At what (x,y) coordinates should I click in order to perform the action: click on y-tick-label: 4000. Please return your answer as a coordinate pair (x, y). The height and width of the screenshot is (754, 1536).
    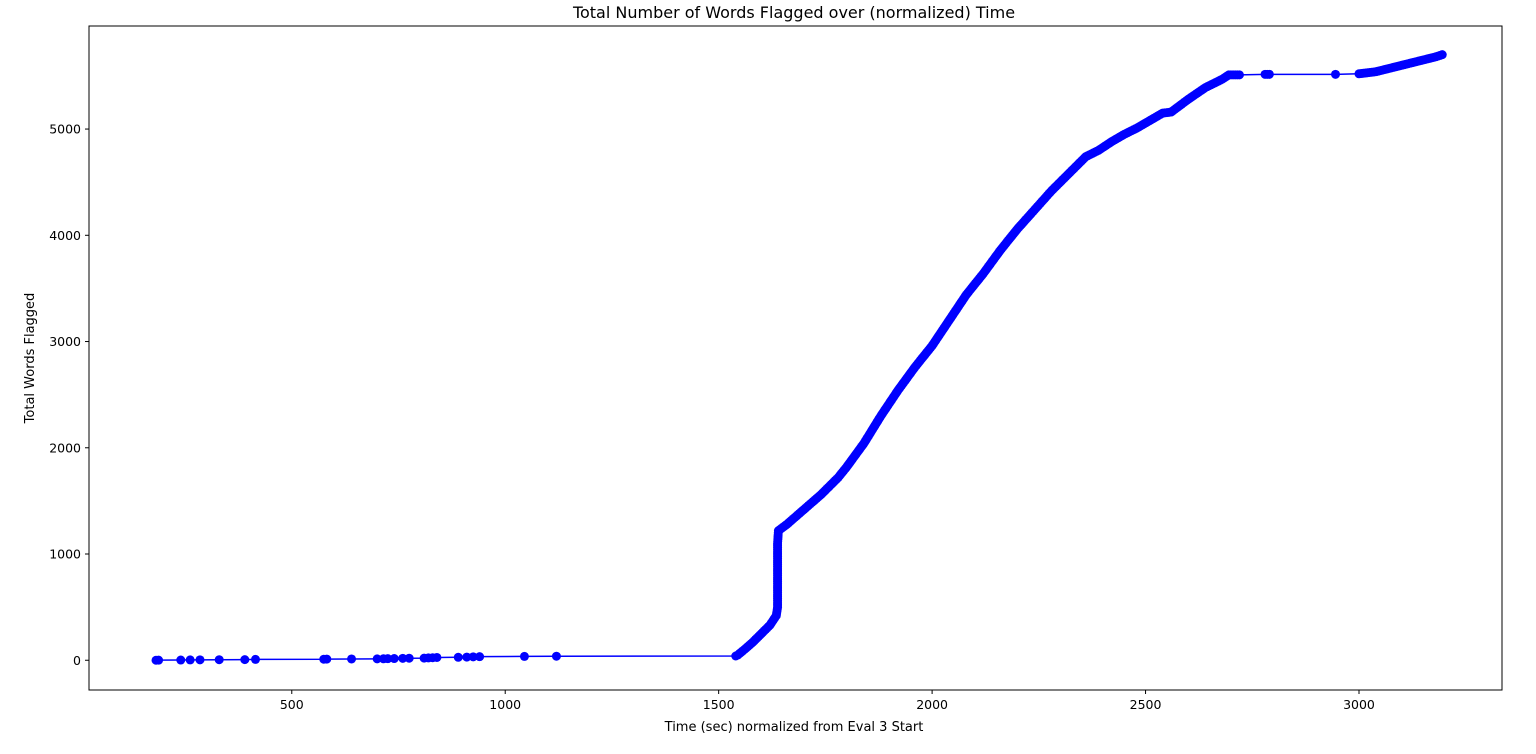
    Looking at the image, I should click on (65, 235).